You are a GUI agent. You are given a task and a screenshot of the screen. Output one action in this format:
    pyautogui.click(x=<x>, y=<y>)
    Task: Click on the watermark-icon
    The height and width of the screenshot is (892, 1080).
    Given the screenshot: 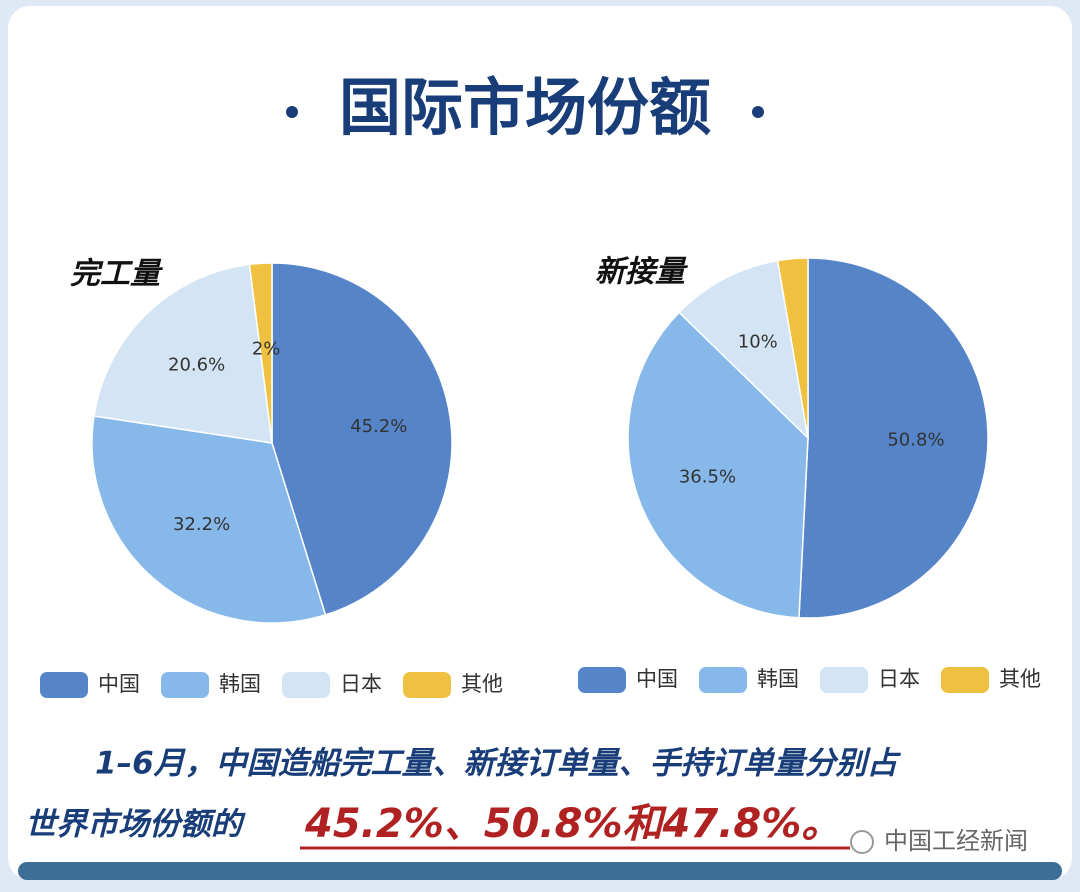 What is the action you would take?
    pyautogui.click(x=862, y=842)
    